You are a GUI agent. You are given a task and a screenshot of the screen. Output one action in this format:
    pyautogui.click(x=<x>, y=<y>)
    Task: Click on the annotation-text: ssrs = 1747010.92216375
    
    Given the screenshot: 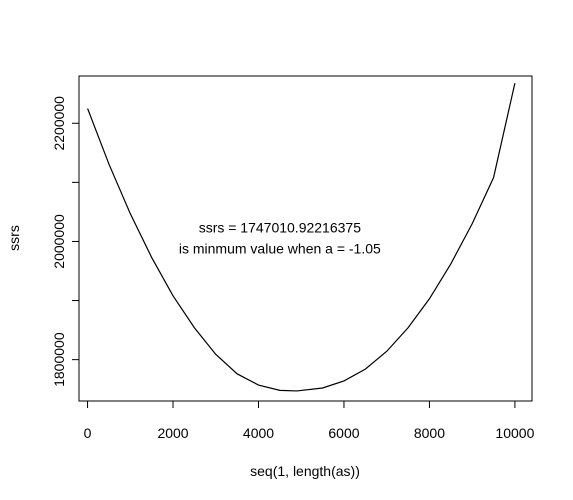 What is the action you would take?
    pyautogui.click(x=280, y=228)
    